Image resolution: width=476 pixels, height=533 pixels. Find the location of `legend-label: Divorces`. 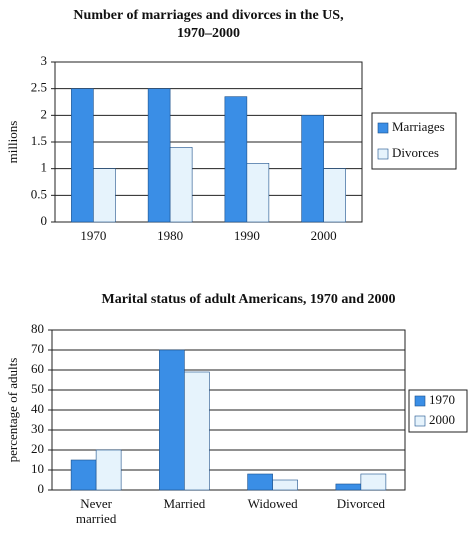

legend-label: Divorces is located at coordinates (415, 152).